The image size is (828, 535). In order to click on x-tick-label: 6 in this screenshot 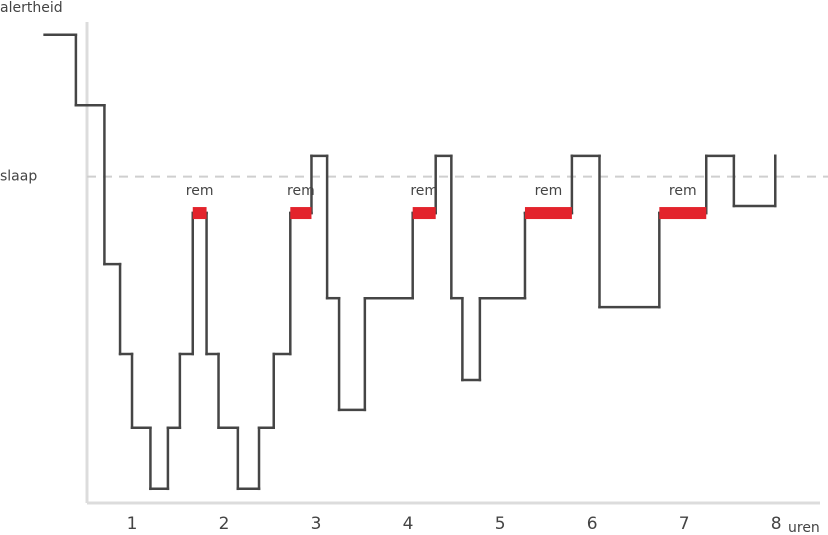, I will do `click(592, 524)`.